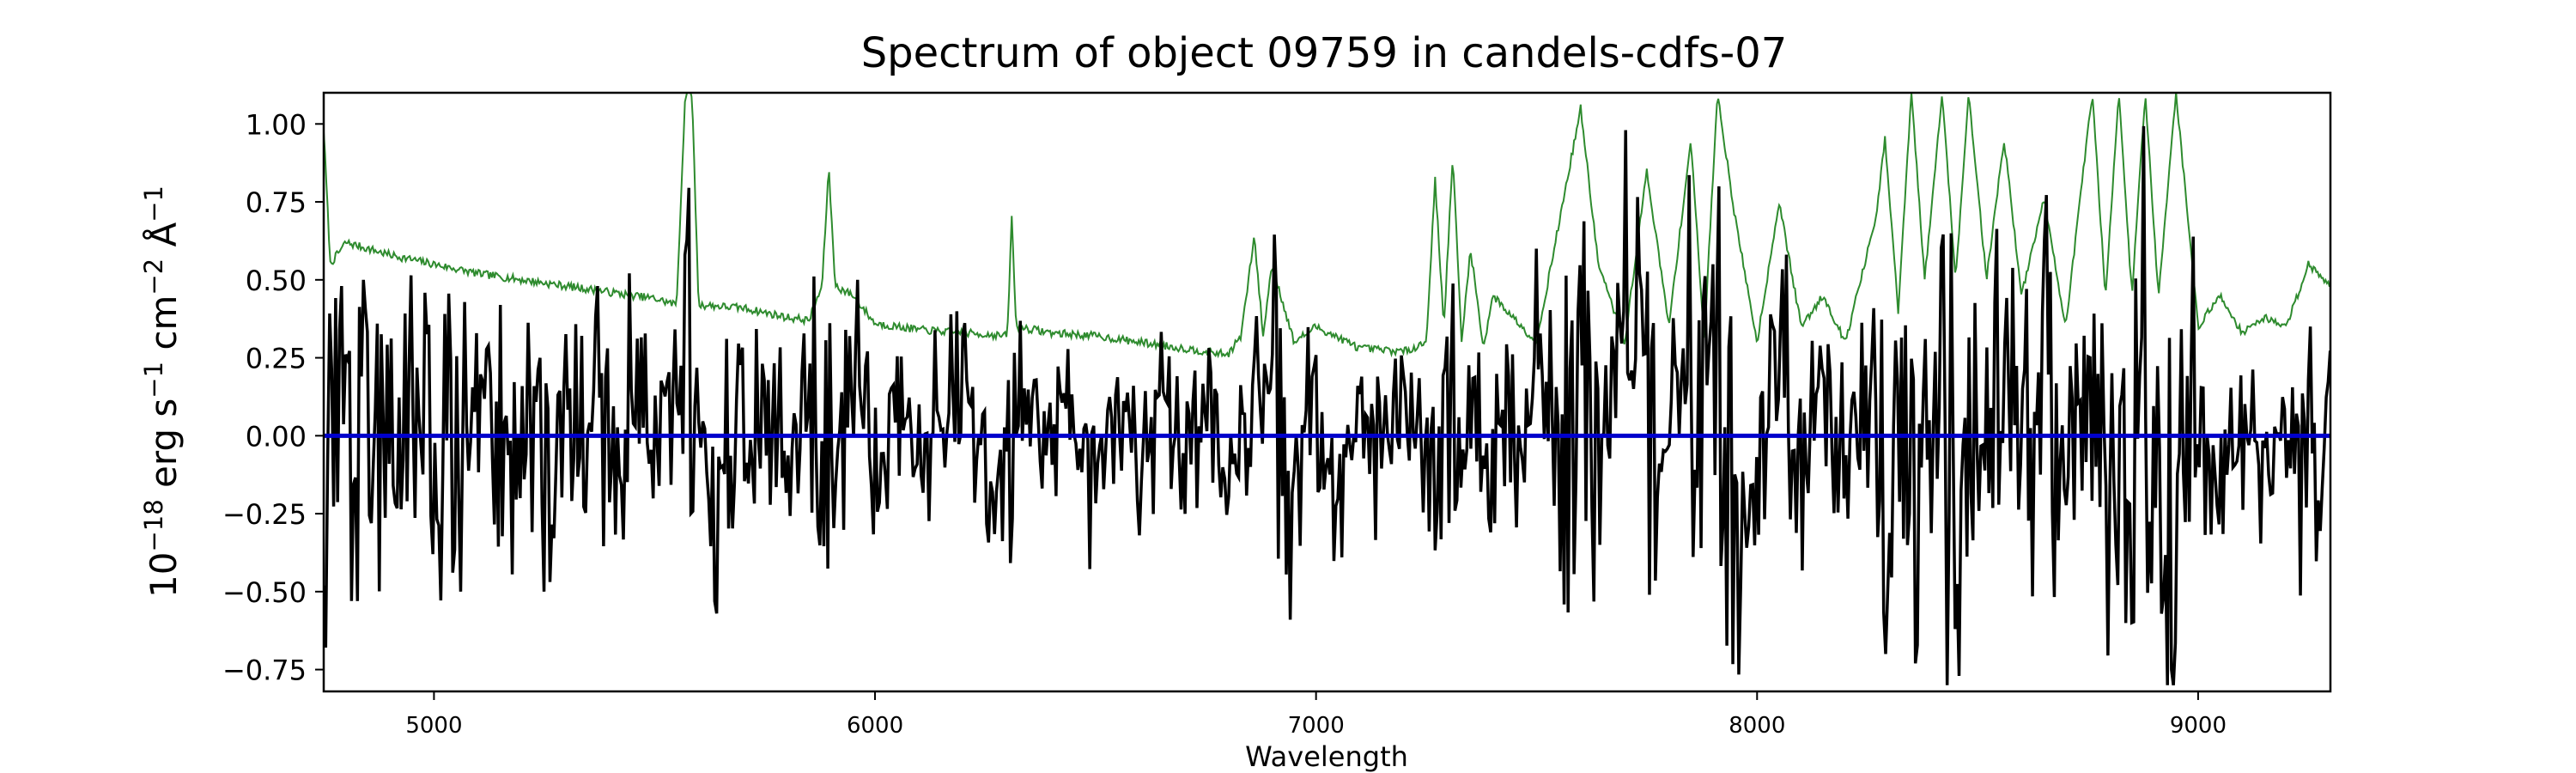 This screenshot has height=773, width=2576. I want to click on y-label-exp-3: −2, so click(153, 277).